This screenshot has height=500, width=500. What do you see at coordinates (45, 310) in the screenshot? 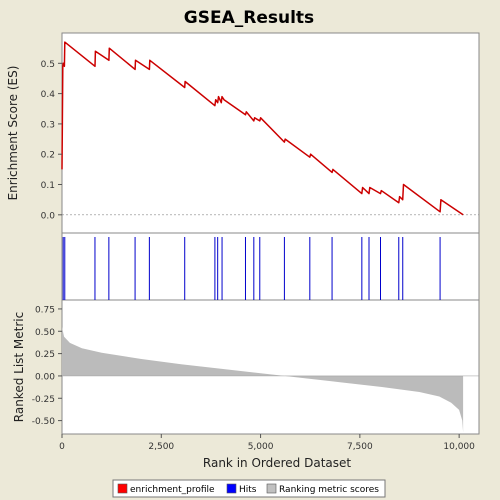
I see `metric-y-tick-label: 0.75` at bounding box center [45, 310].